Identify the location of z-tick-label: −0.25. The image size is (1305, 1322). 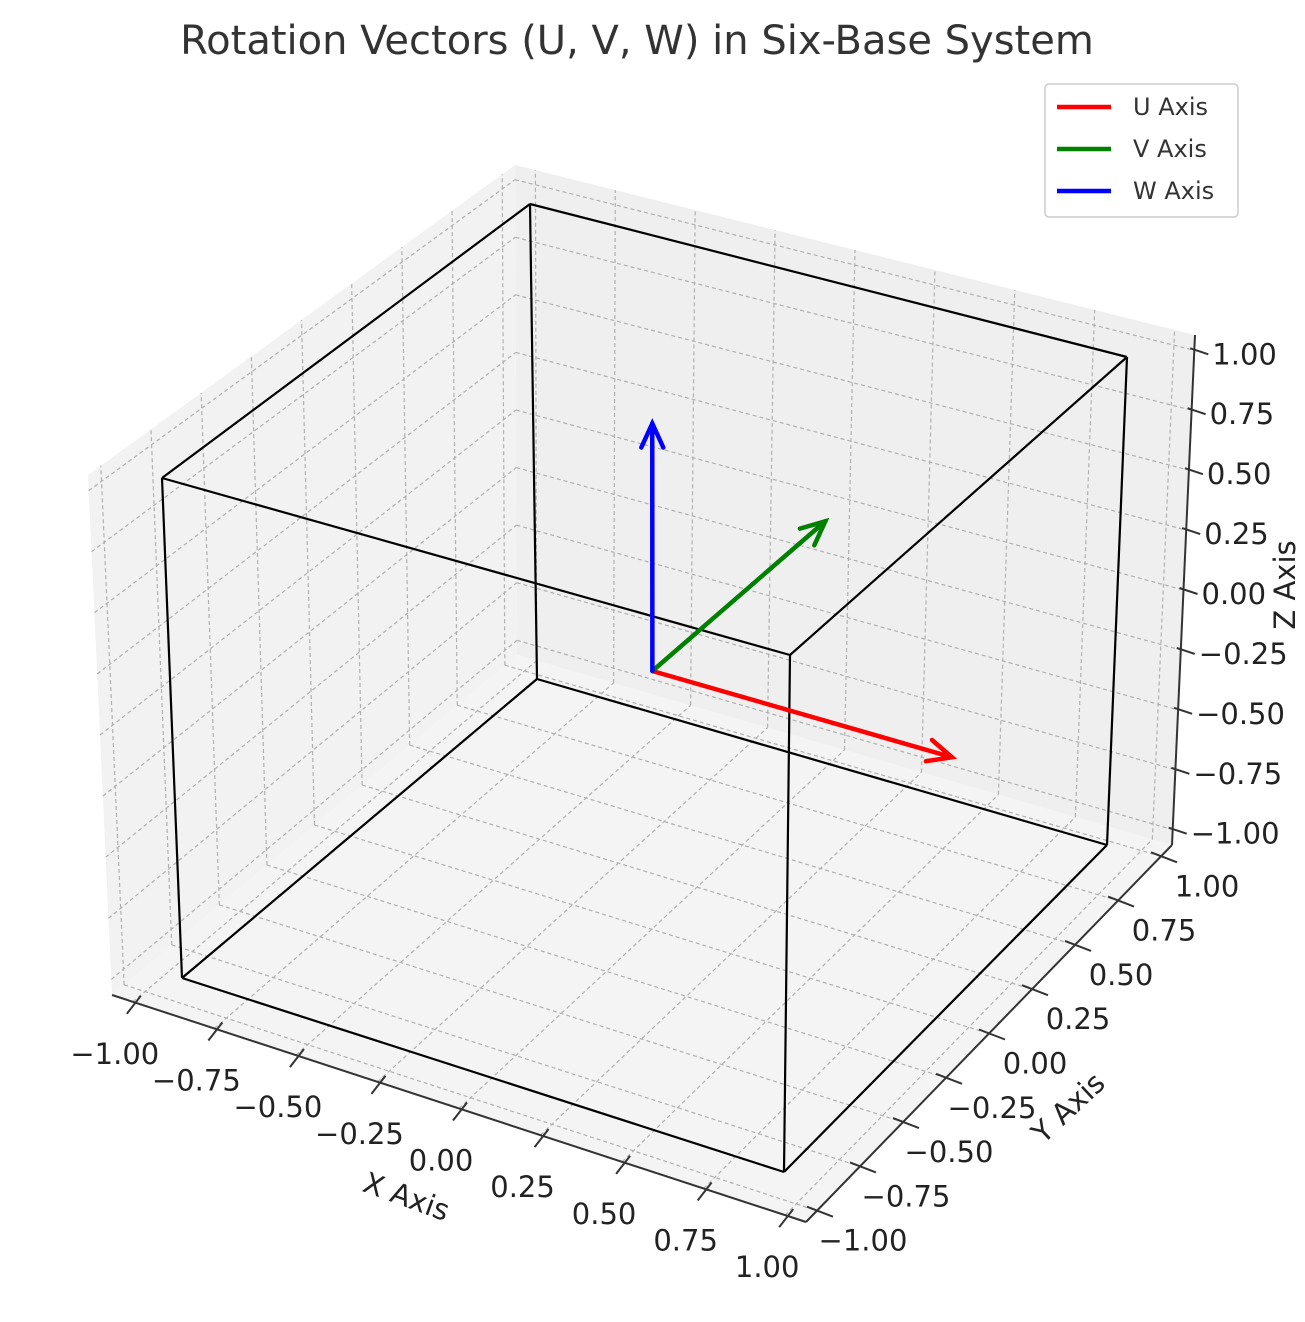
(1243, 654).